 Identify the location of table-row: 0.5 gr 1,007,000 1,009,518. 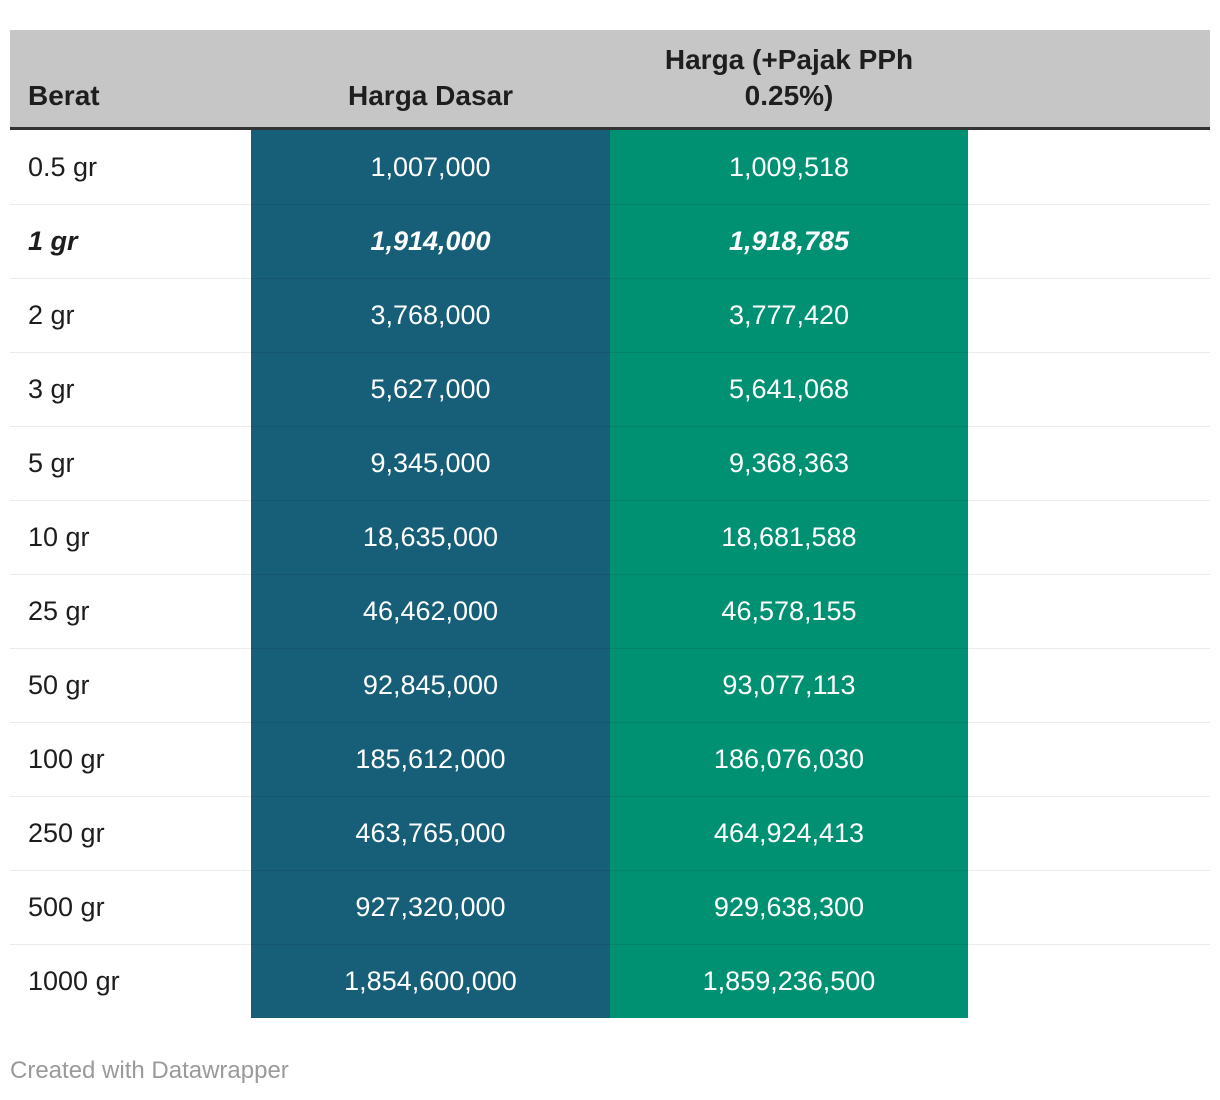
(610, 167).